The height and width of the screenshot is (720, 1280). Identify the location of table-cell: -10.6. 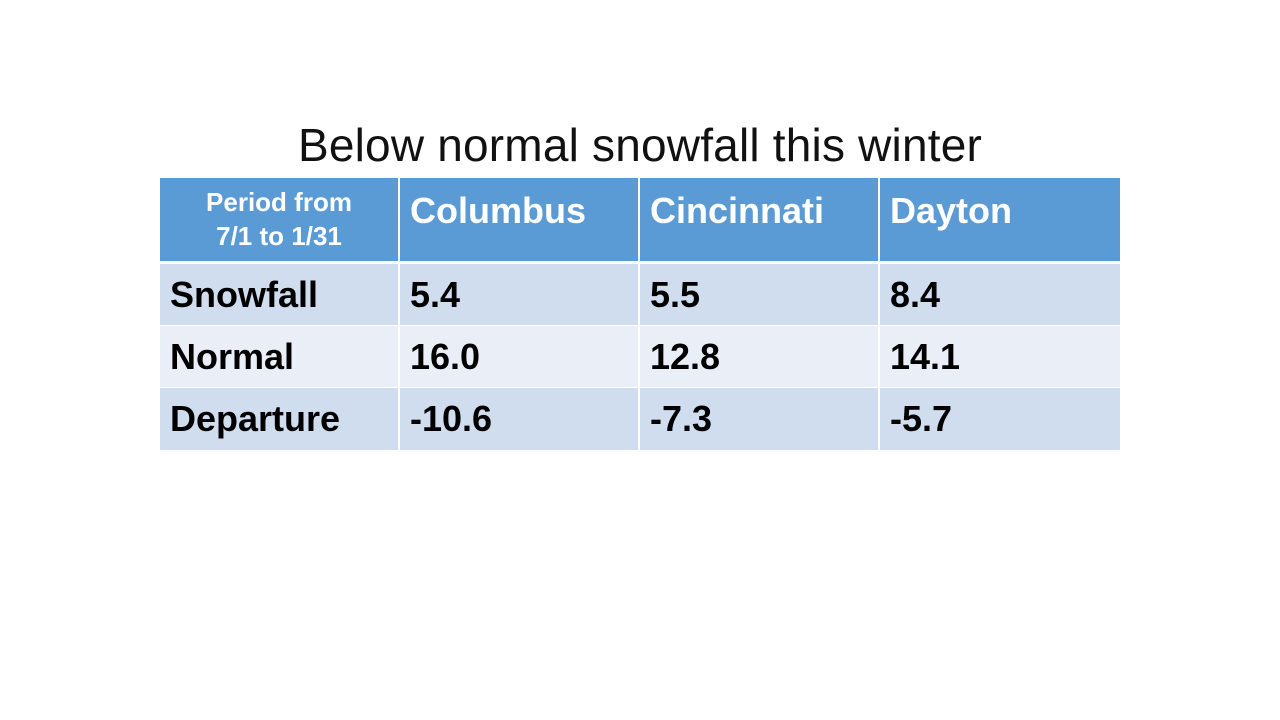
(520, 419).